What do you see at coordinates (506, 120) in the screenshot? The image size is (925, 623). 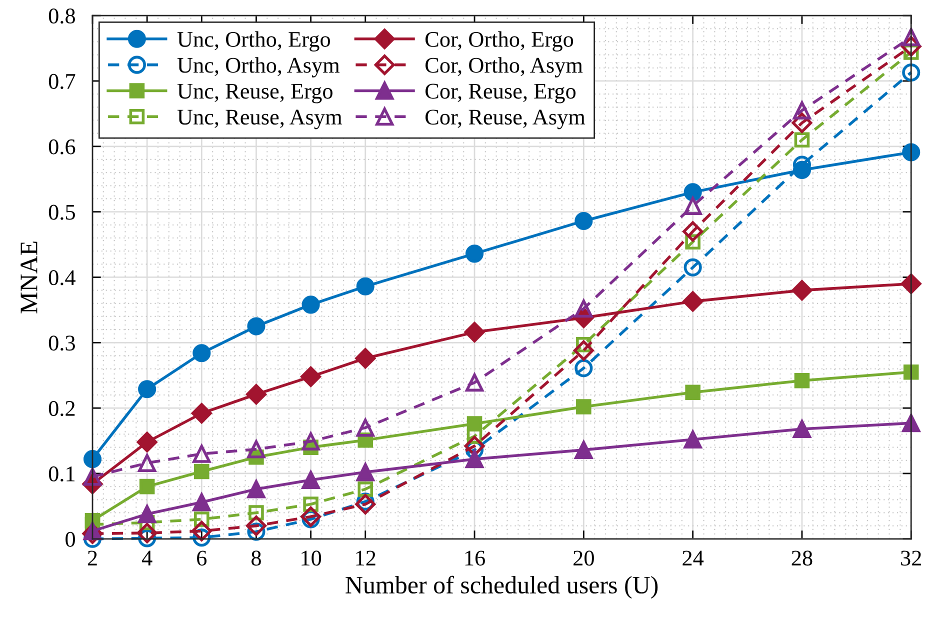 I see `legend-label: Cor, Reuse, Asym` at bounding box center [506, 120].